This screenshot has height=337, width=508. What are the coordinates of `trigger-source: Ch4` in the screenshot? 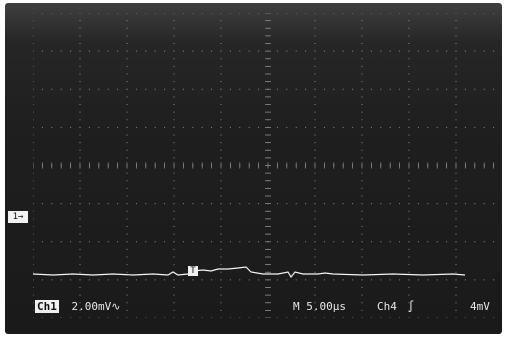 It's located at (387, 306).